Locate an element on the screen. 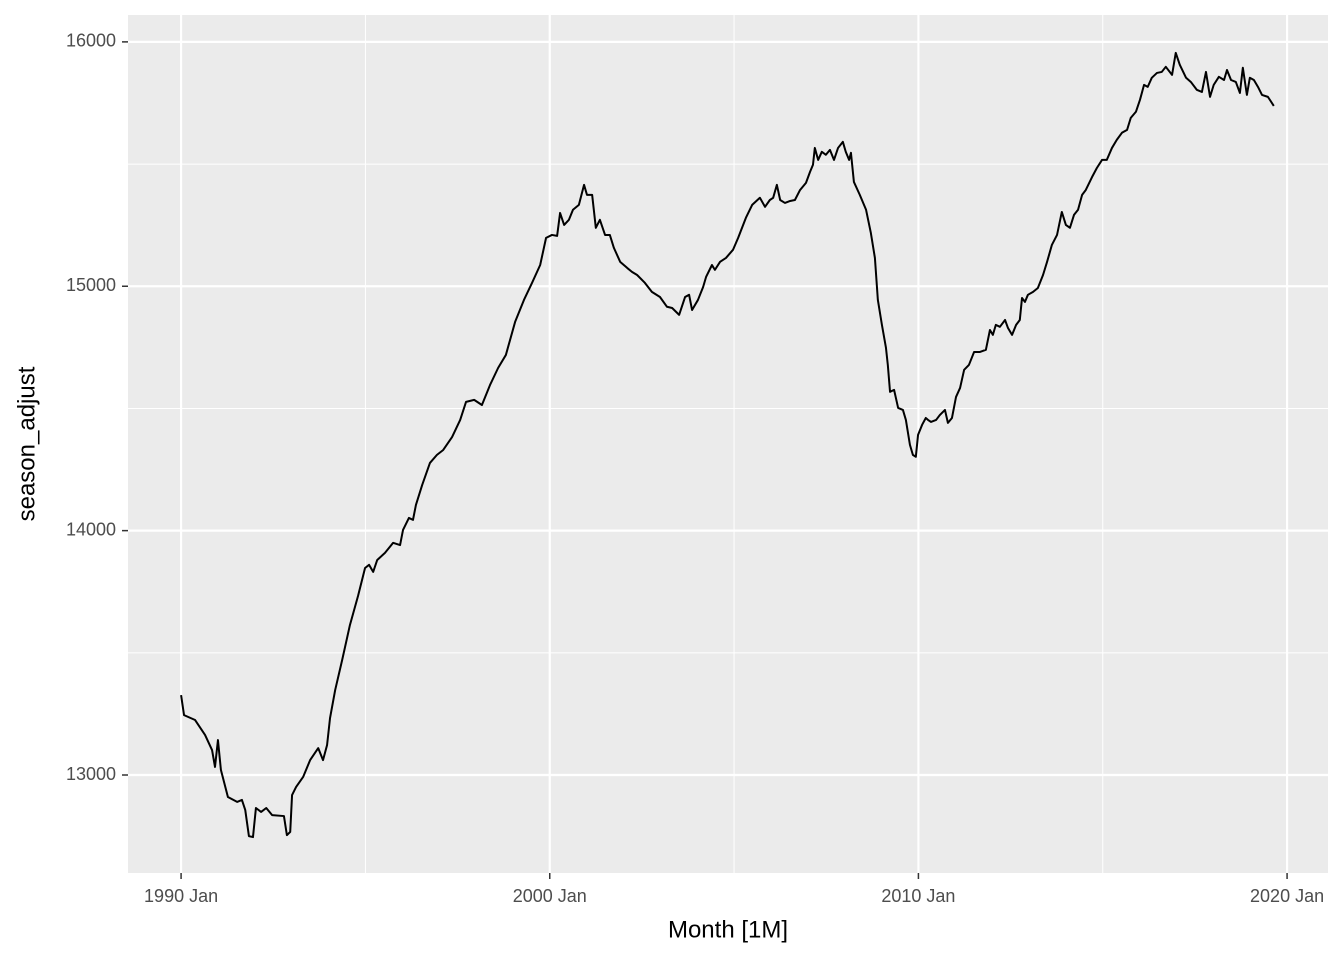  x-tick-label: 1990 Jan is located at coordinates (181, 896).